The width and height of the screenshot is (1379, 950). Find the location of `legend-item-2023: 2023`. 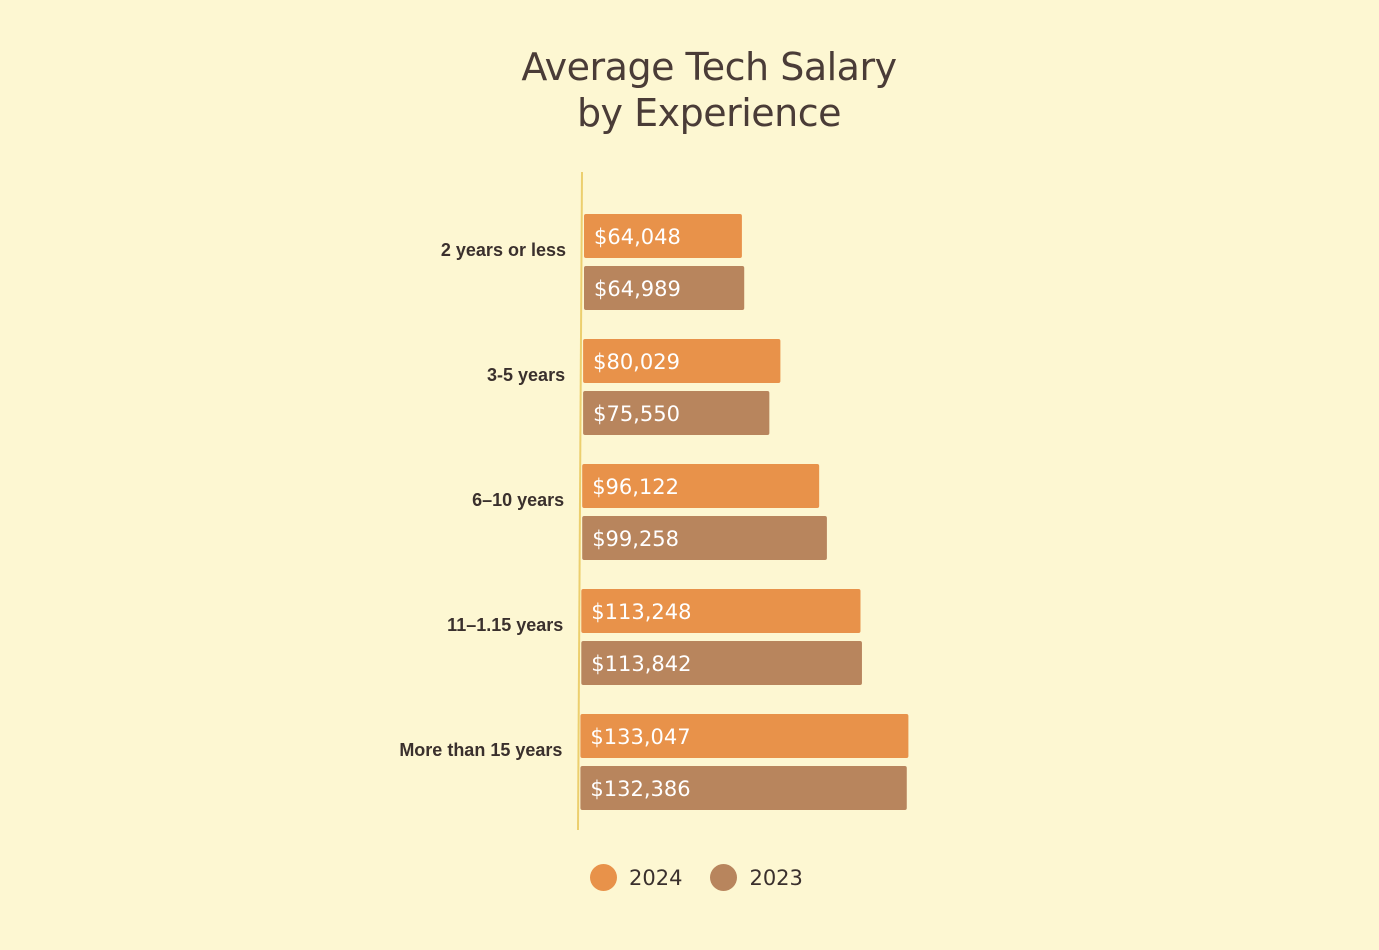

legend-item-2023: 2023 is located at coordinates (756, 877).